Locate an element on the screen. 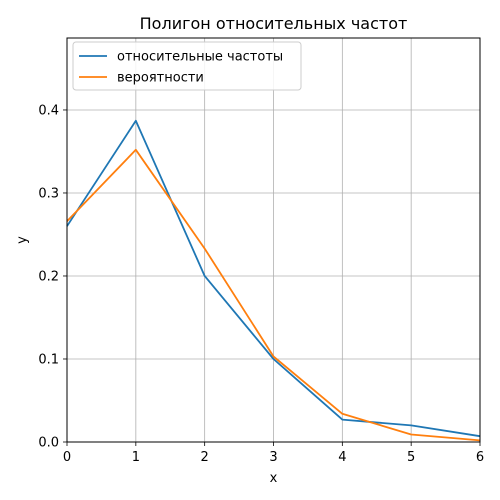  y-tick-label: 0.3 is located at coordinates (48, 193).